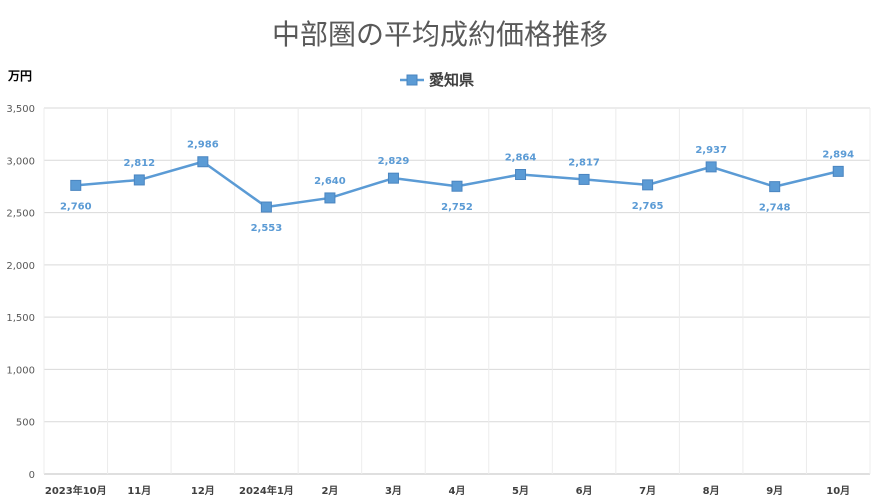  I want to click on x-tick-label: 5月, so click(520, 491).